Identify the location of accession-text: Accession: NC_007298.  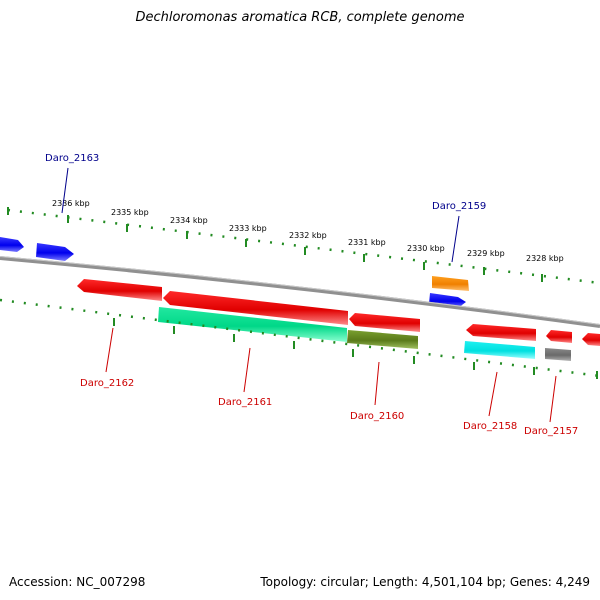
(77, 582).